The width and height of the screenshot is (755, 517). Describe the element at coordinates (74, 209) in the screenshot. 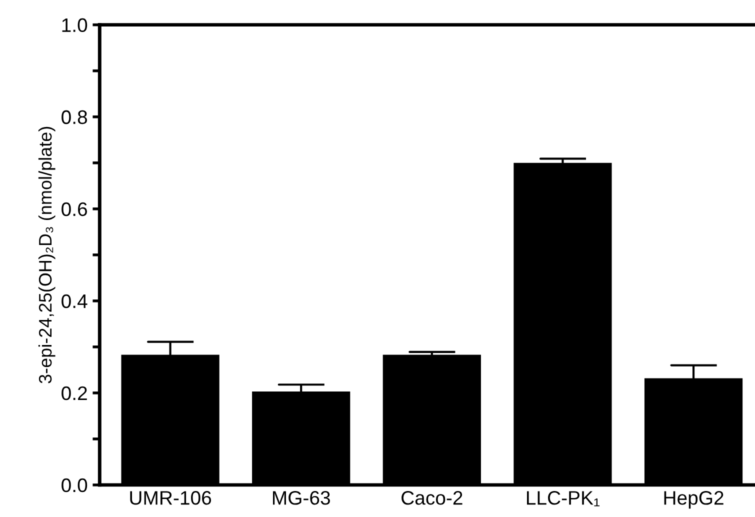

I see `y-tick-label: 0.6` at that location.